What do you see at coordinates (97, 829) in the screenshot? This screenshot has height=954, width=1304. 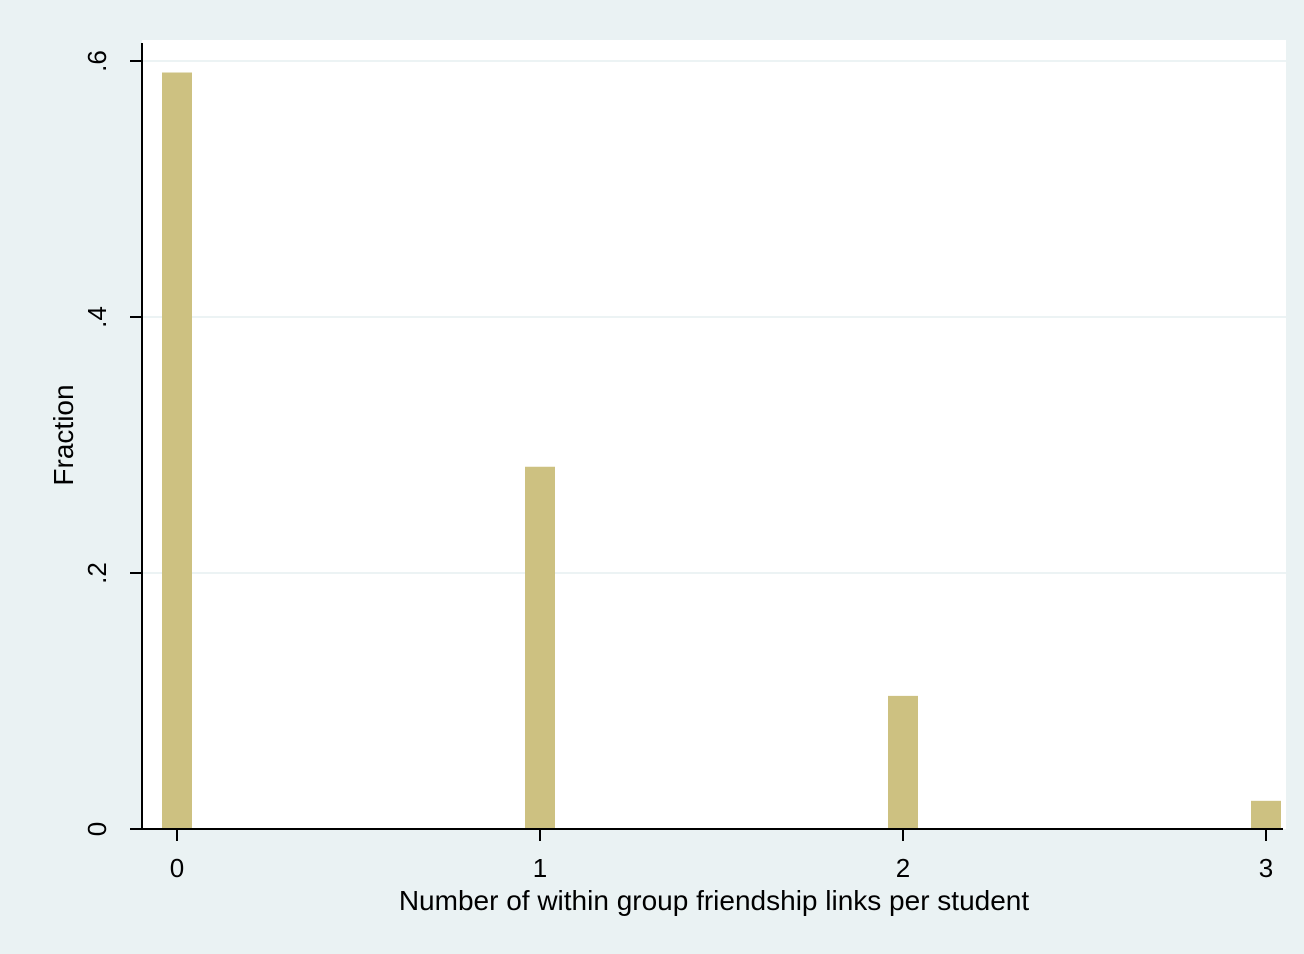 I see `y-tick-label: 0` at bounding box center [97, 829].